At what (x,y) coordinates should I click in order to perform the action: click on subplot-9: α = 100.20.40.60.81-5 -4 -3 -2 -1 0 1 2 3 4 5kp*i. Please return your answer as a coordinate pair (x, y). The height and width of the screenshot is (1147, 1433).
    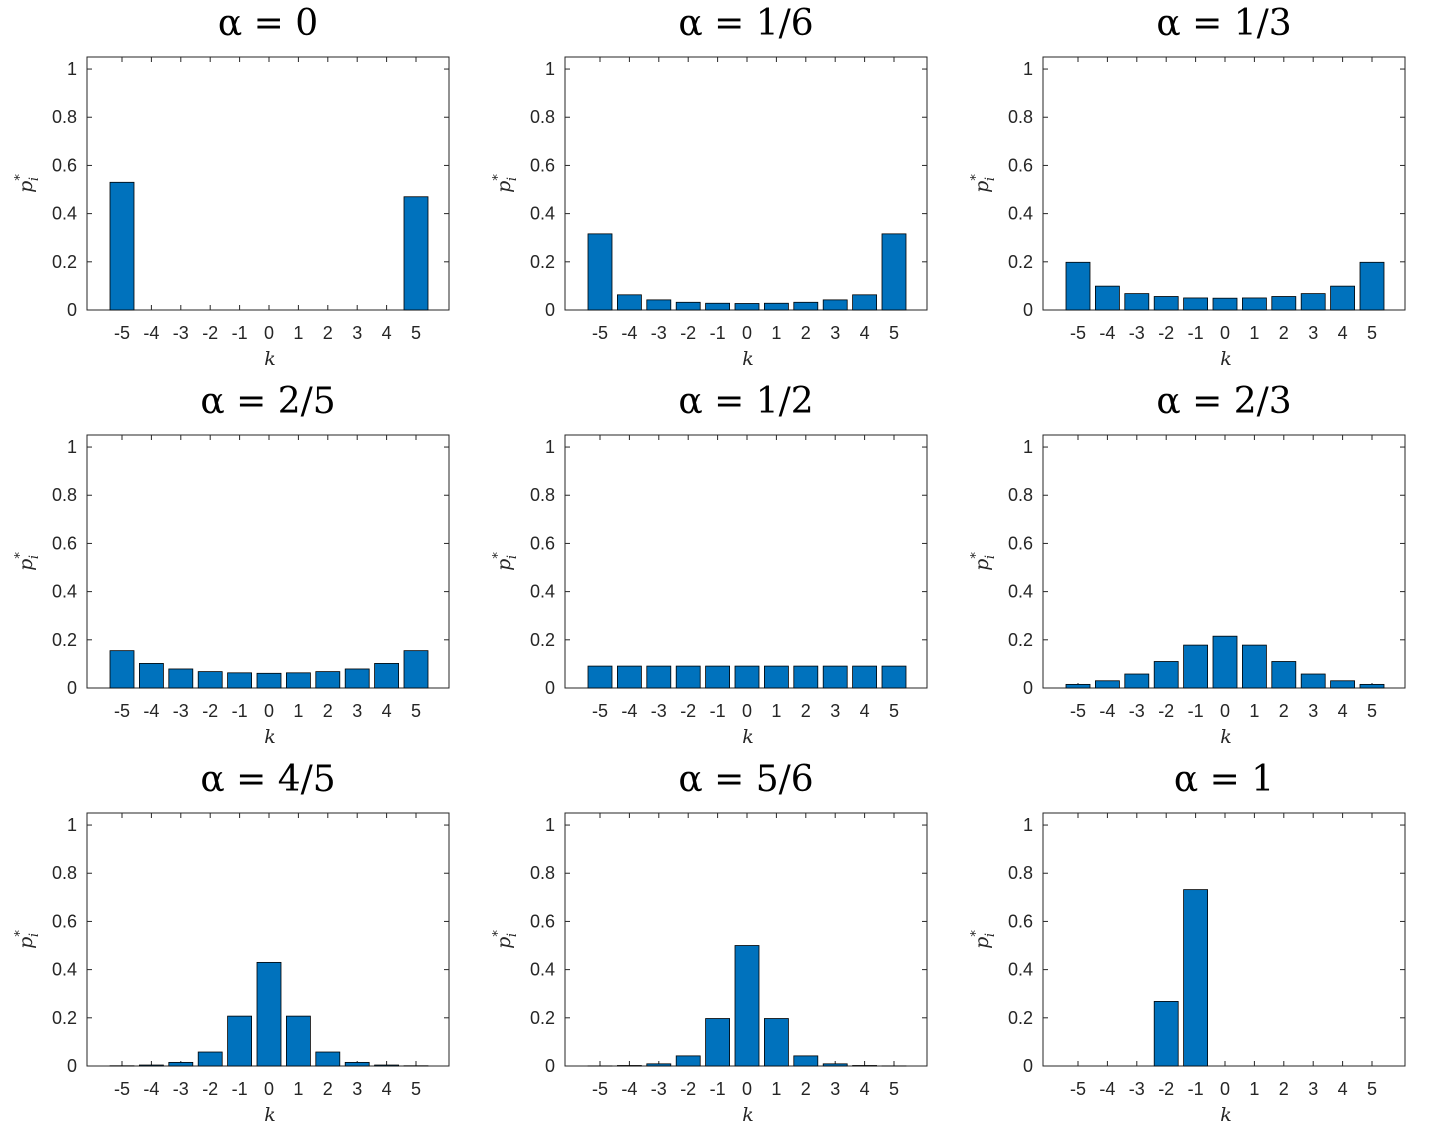
    Looking at the image, I should click on (1187, 942).